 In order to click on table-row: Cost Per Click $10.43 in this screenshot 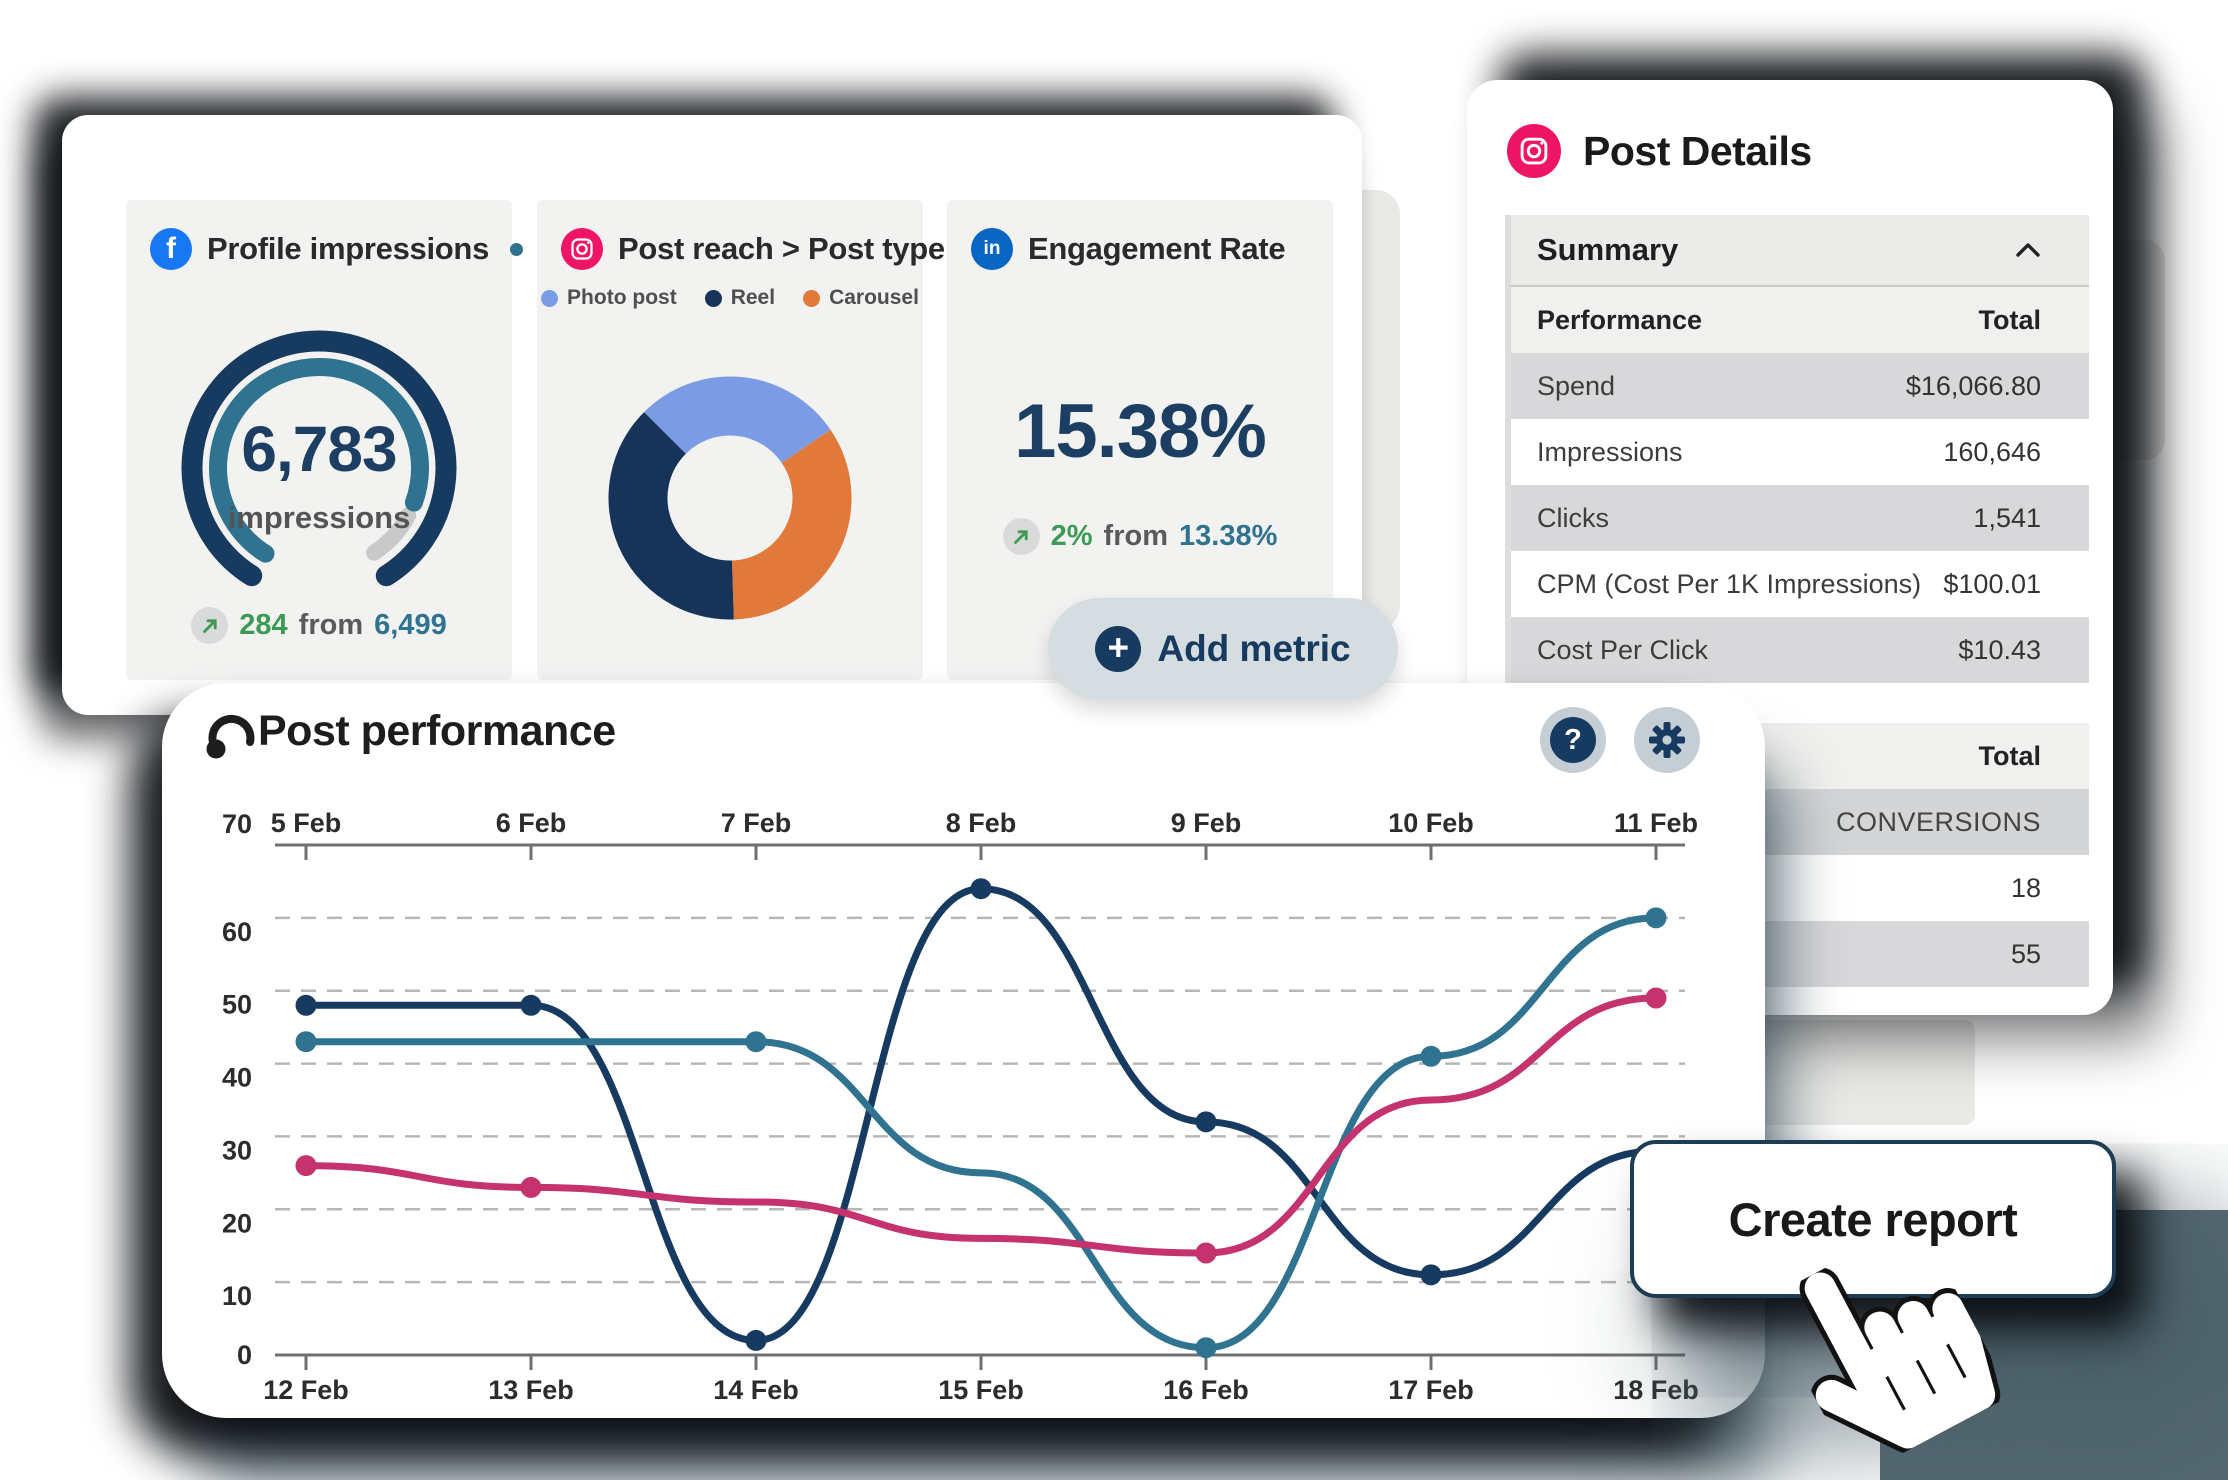, I will do `click(1800, 650)`.